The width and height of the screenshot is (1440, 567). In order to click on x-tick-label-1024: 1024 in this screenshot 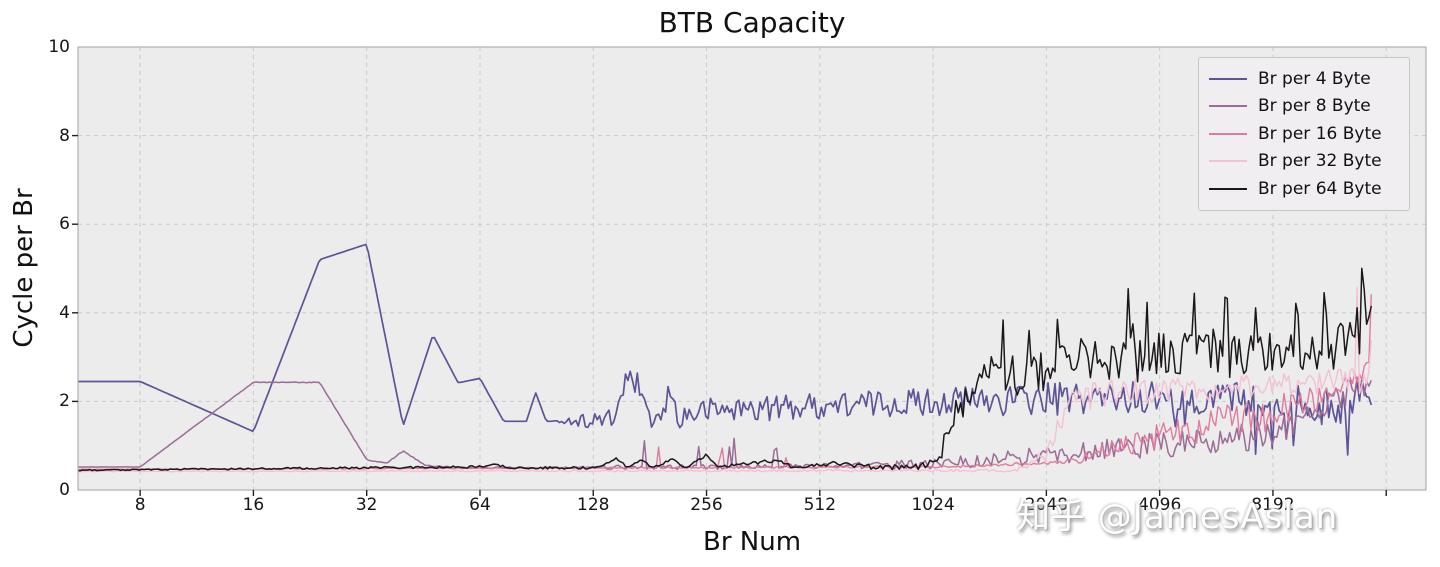, I will do `click(933, 505)`.